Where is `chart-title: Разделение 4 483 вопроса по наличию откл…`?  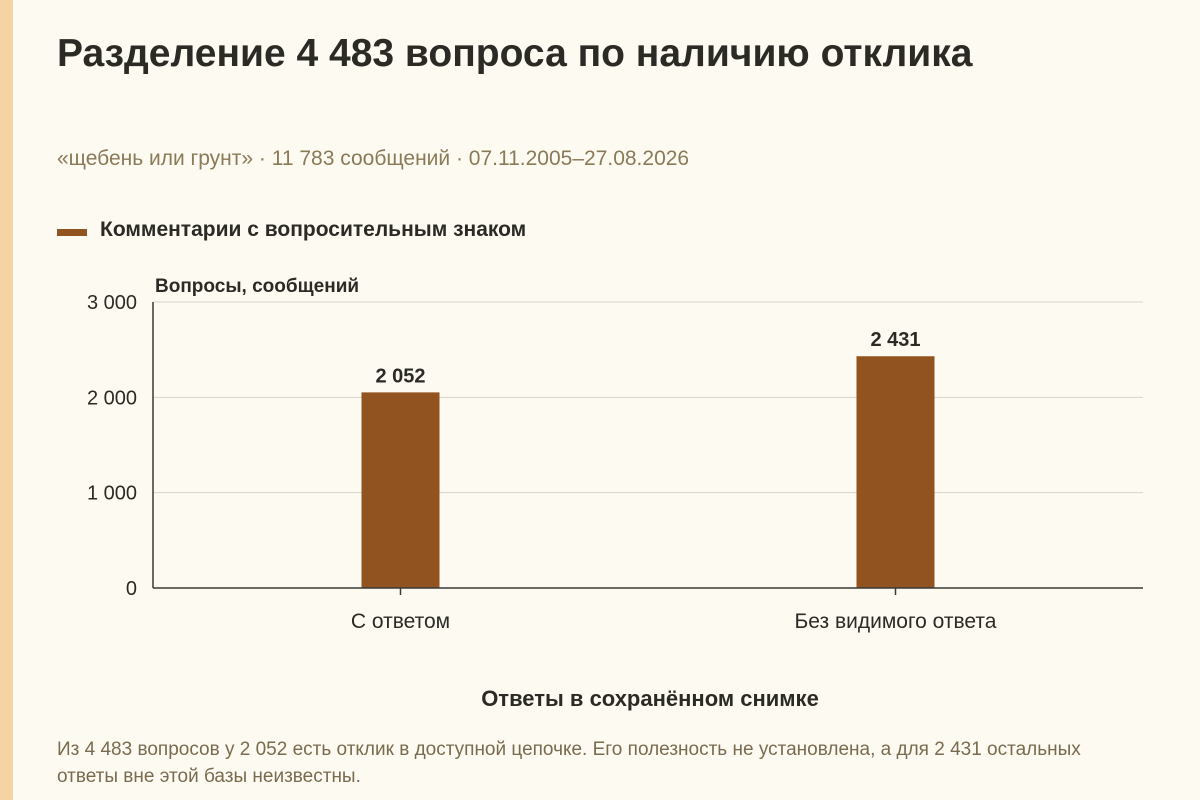
chart-title: Разделение 4 483 вопроса по наличию откл… is located at coordinates (515, 53).